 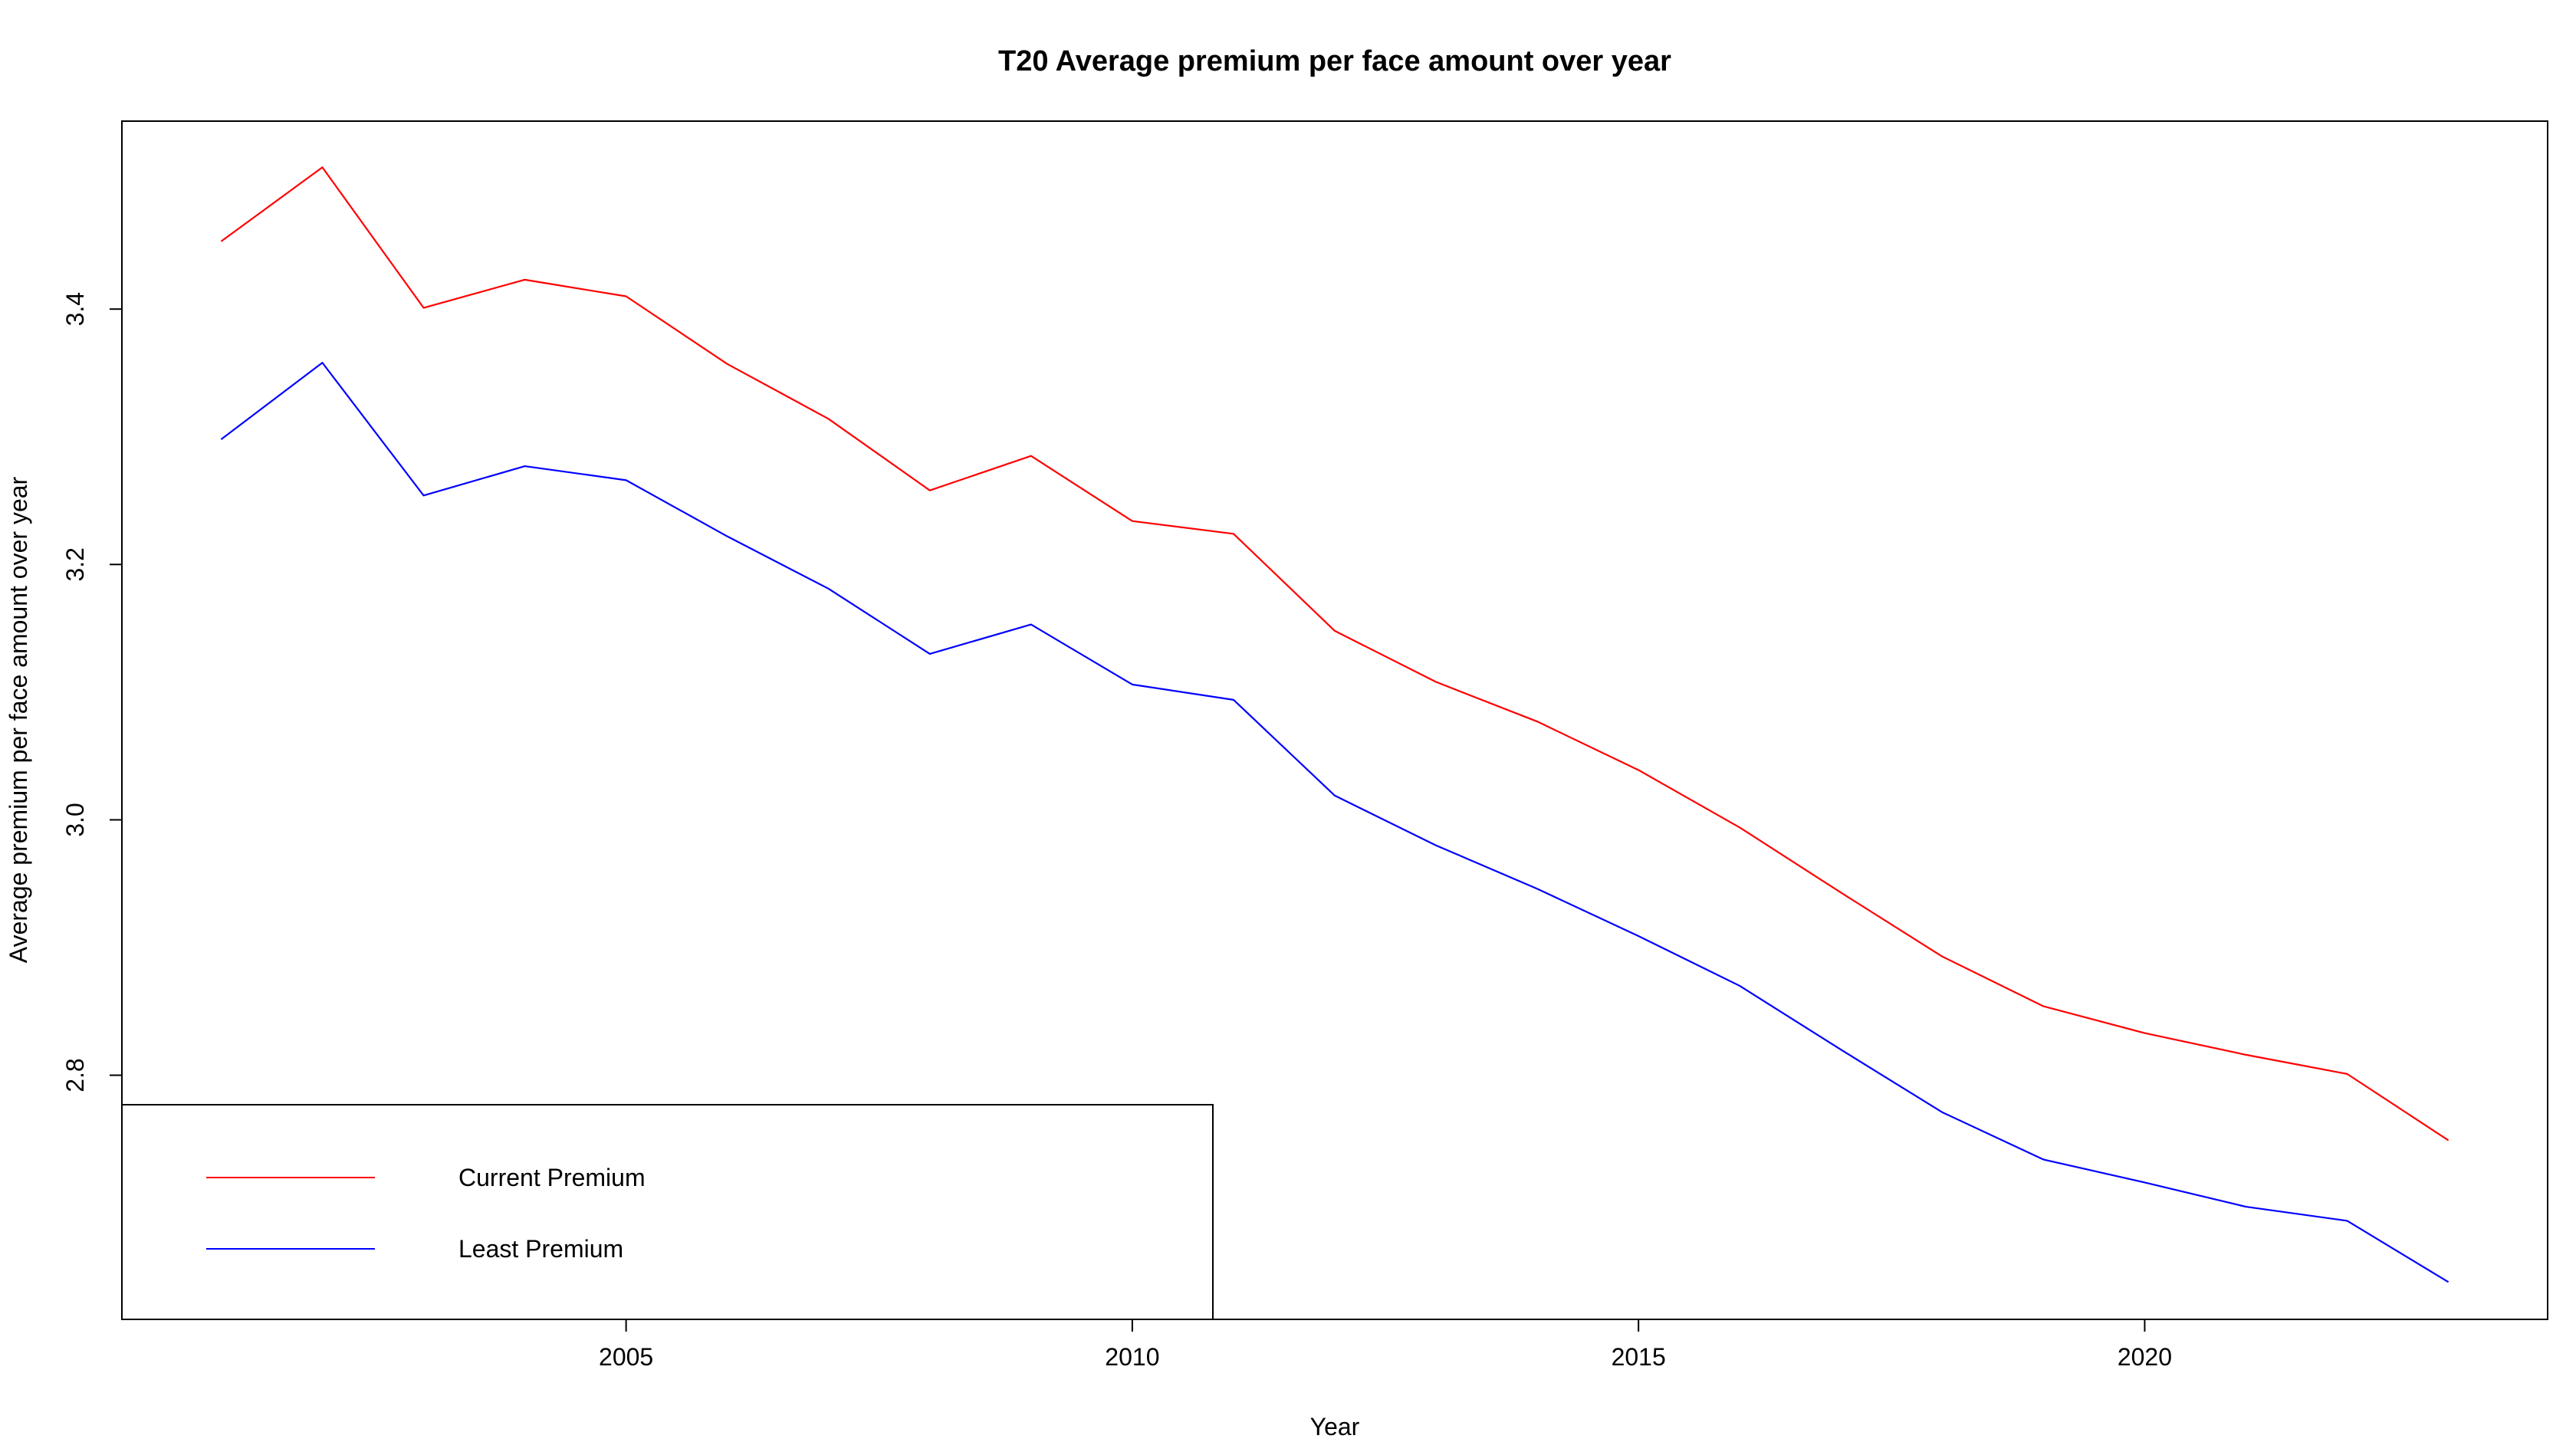 I want to click on x-tick-label: 2005, so click(x=626, y=1357).